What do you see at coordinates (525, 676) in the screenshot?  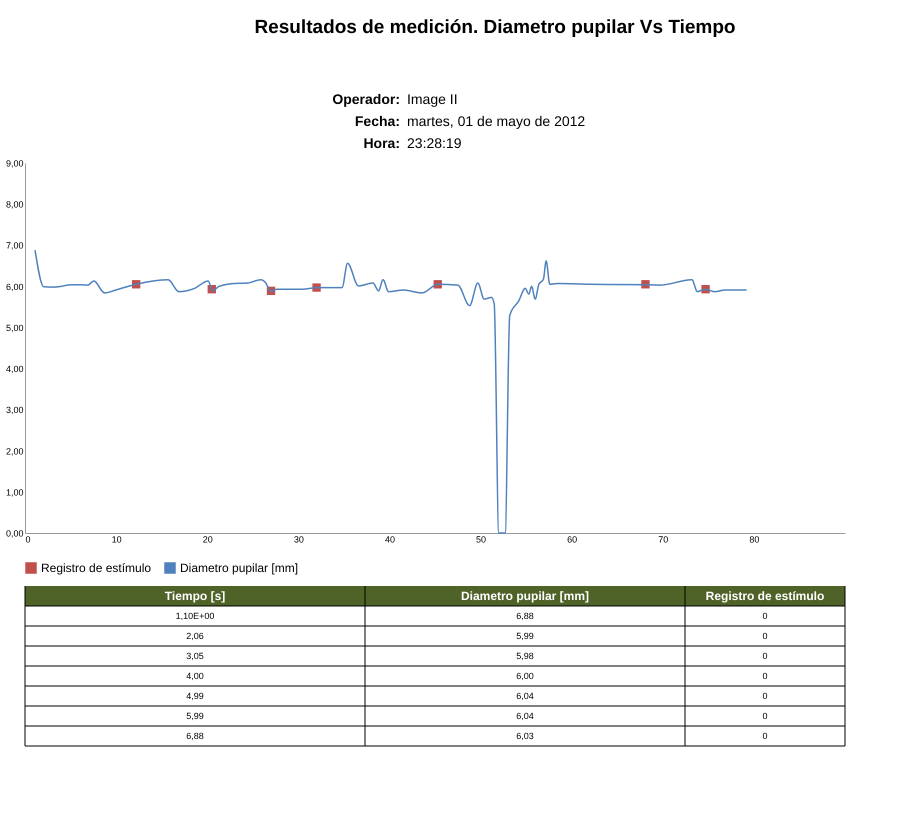 I see `text: 6,00` at bounding box center [525, 676].